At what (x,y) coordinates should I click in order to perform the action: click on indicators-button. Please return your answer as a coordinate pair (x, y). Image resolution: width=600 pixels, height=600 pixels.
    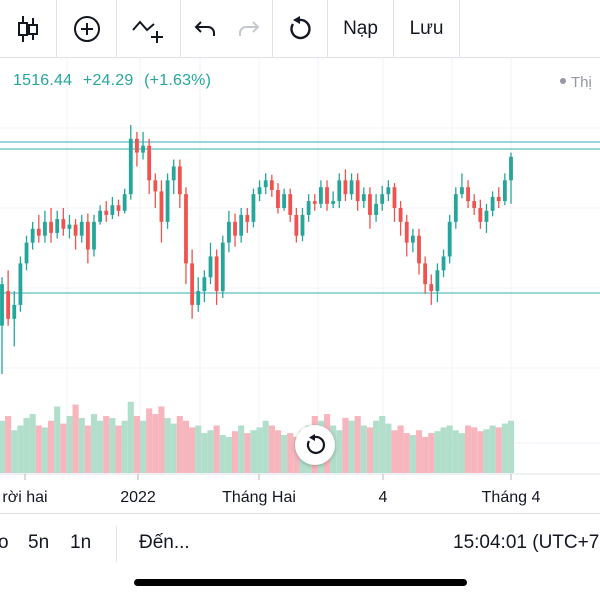
    Looking at the image, I should click on (149, 28).